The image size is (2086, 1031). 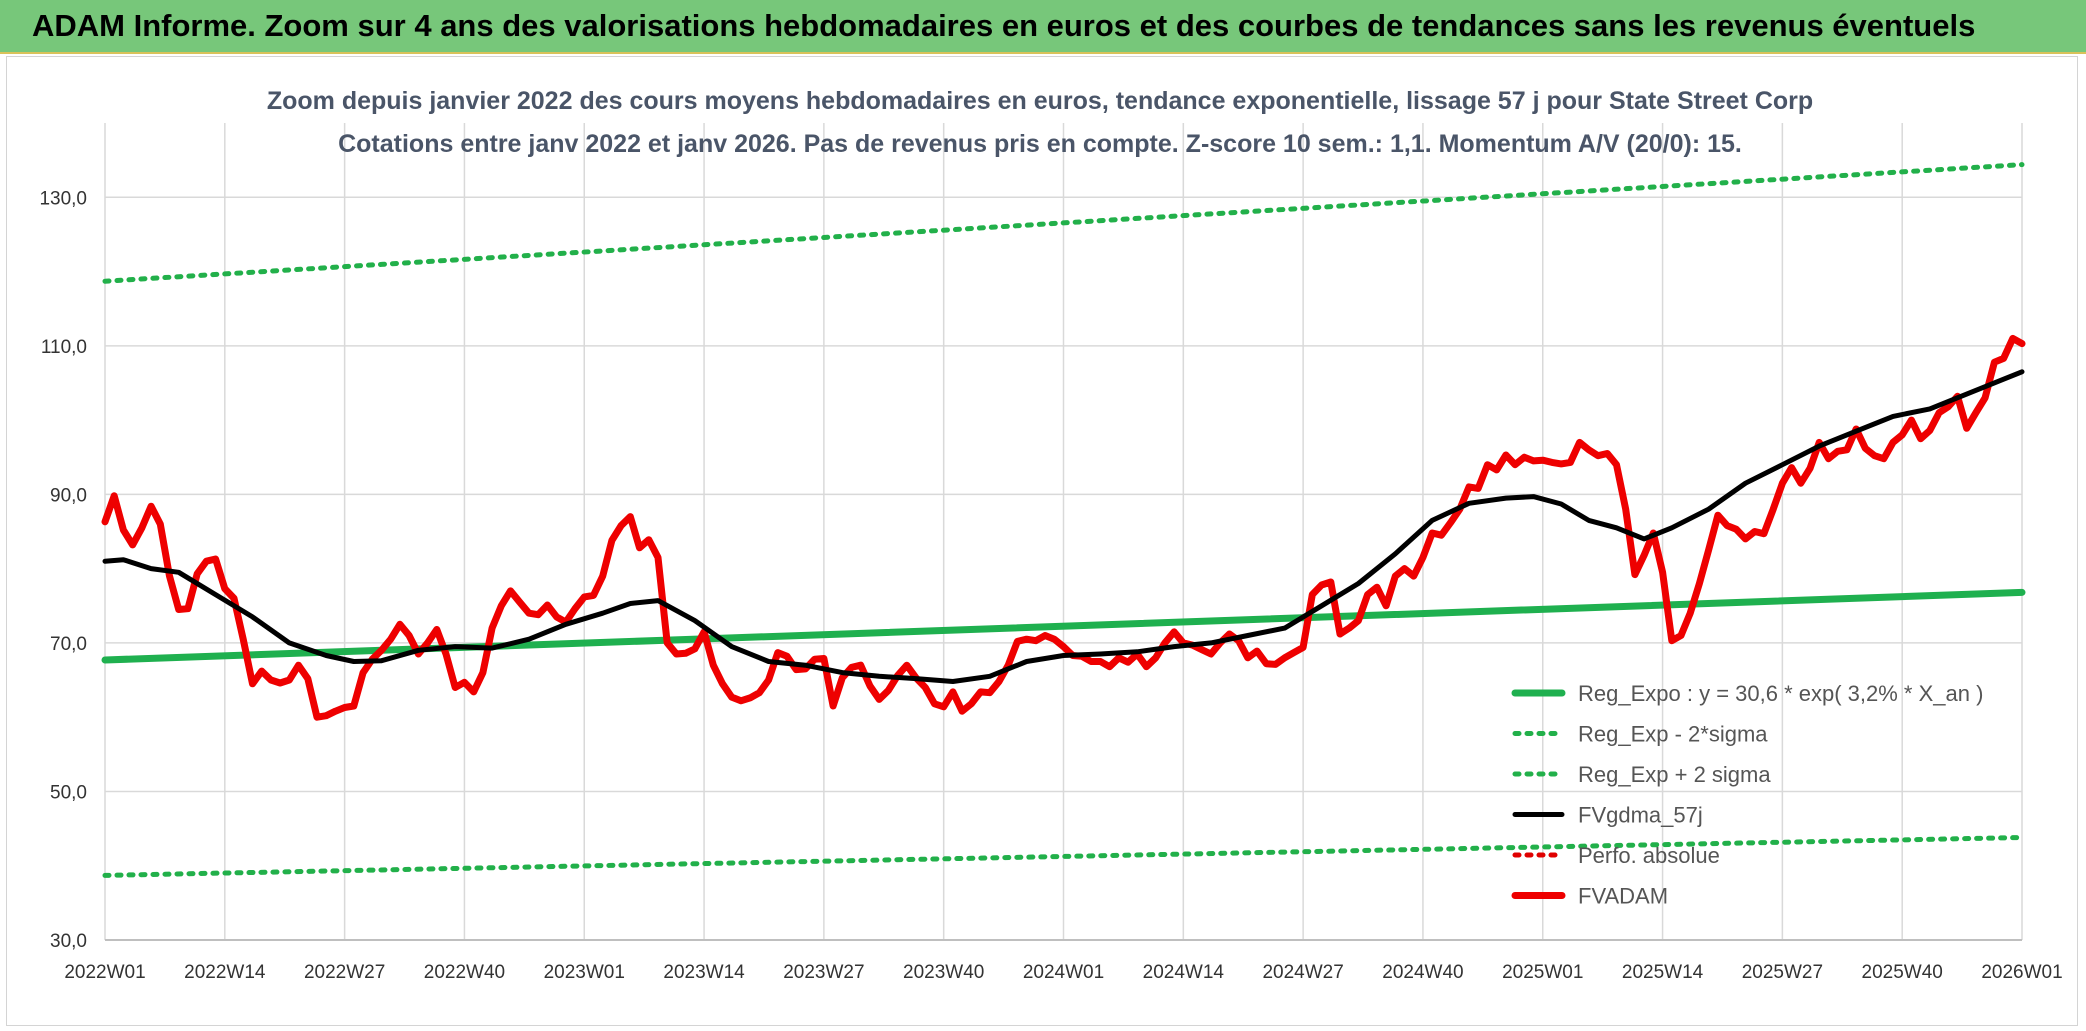 I want to click on x-tick-label: 2022W14, so click(x=225, y=972).